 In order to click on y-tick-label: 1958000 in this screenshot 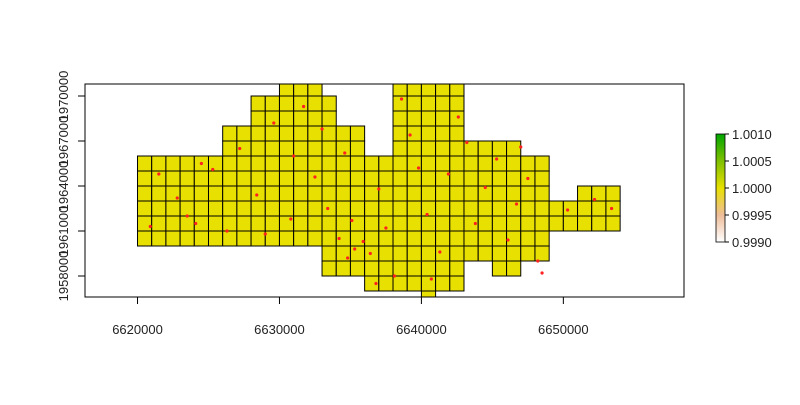, I will do `click(63, 276)`.